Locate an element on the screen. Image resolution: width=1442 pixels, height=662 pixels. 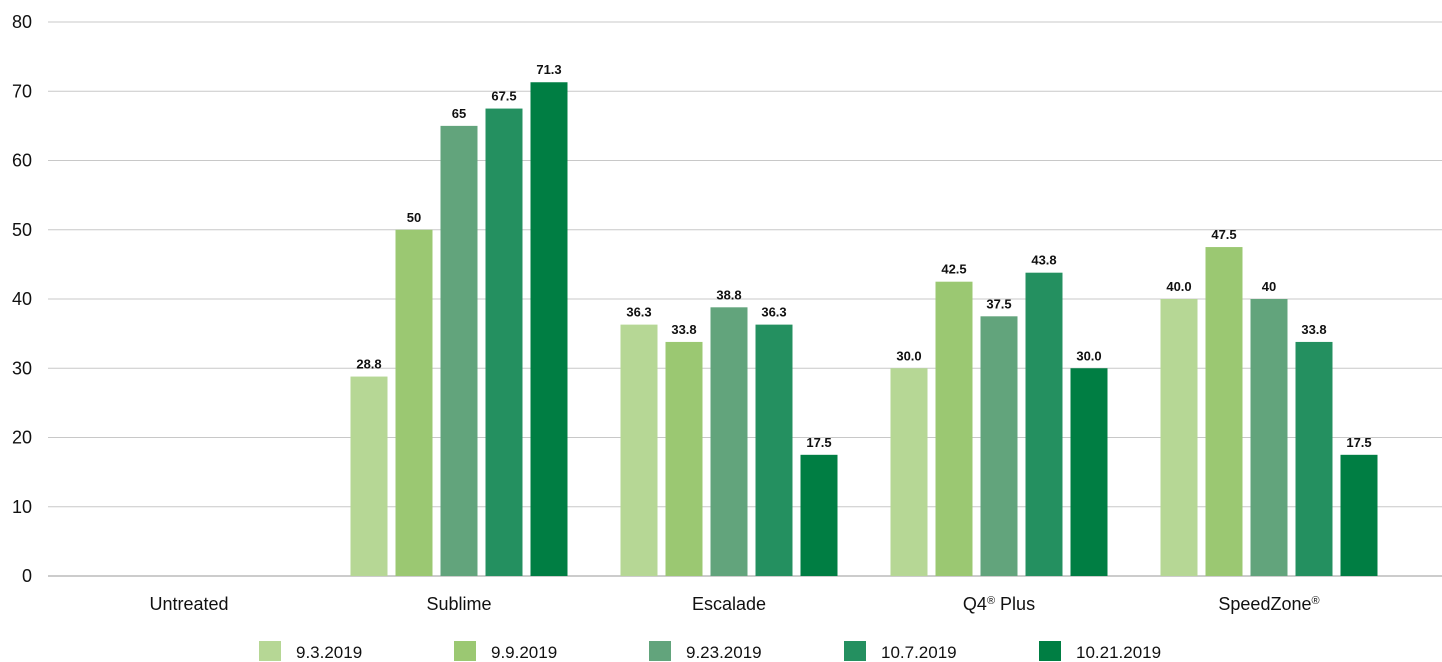
y-tick-label: 10 is located at coordinates (22, 507).